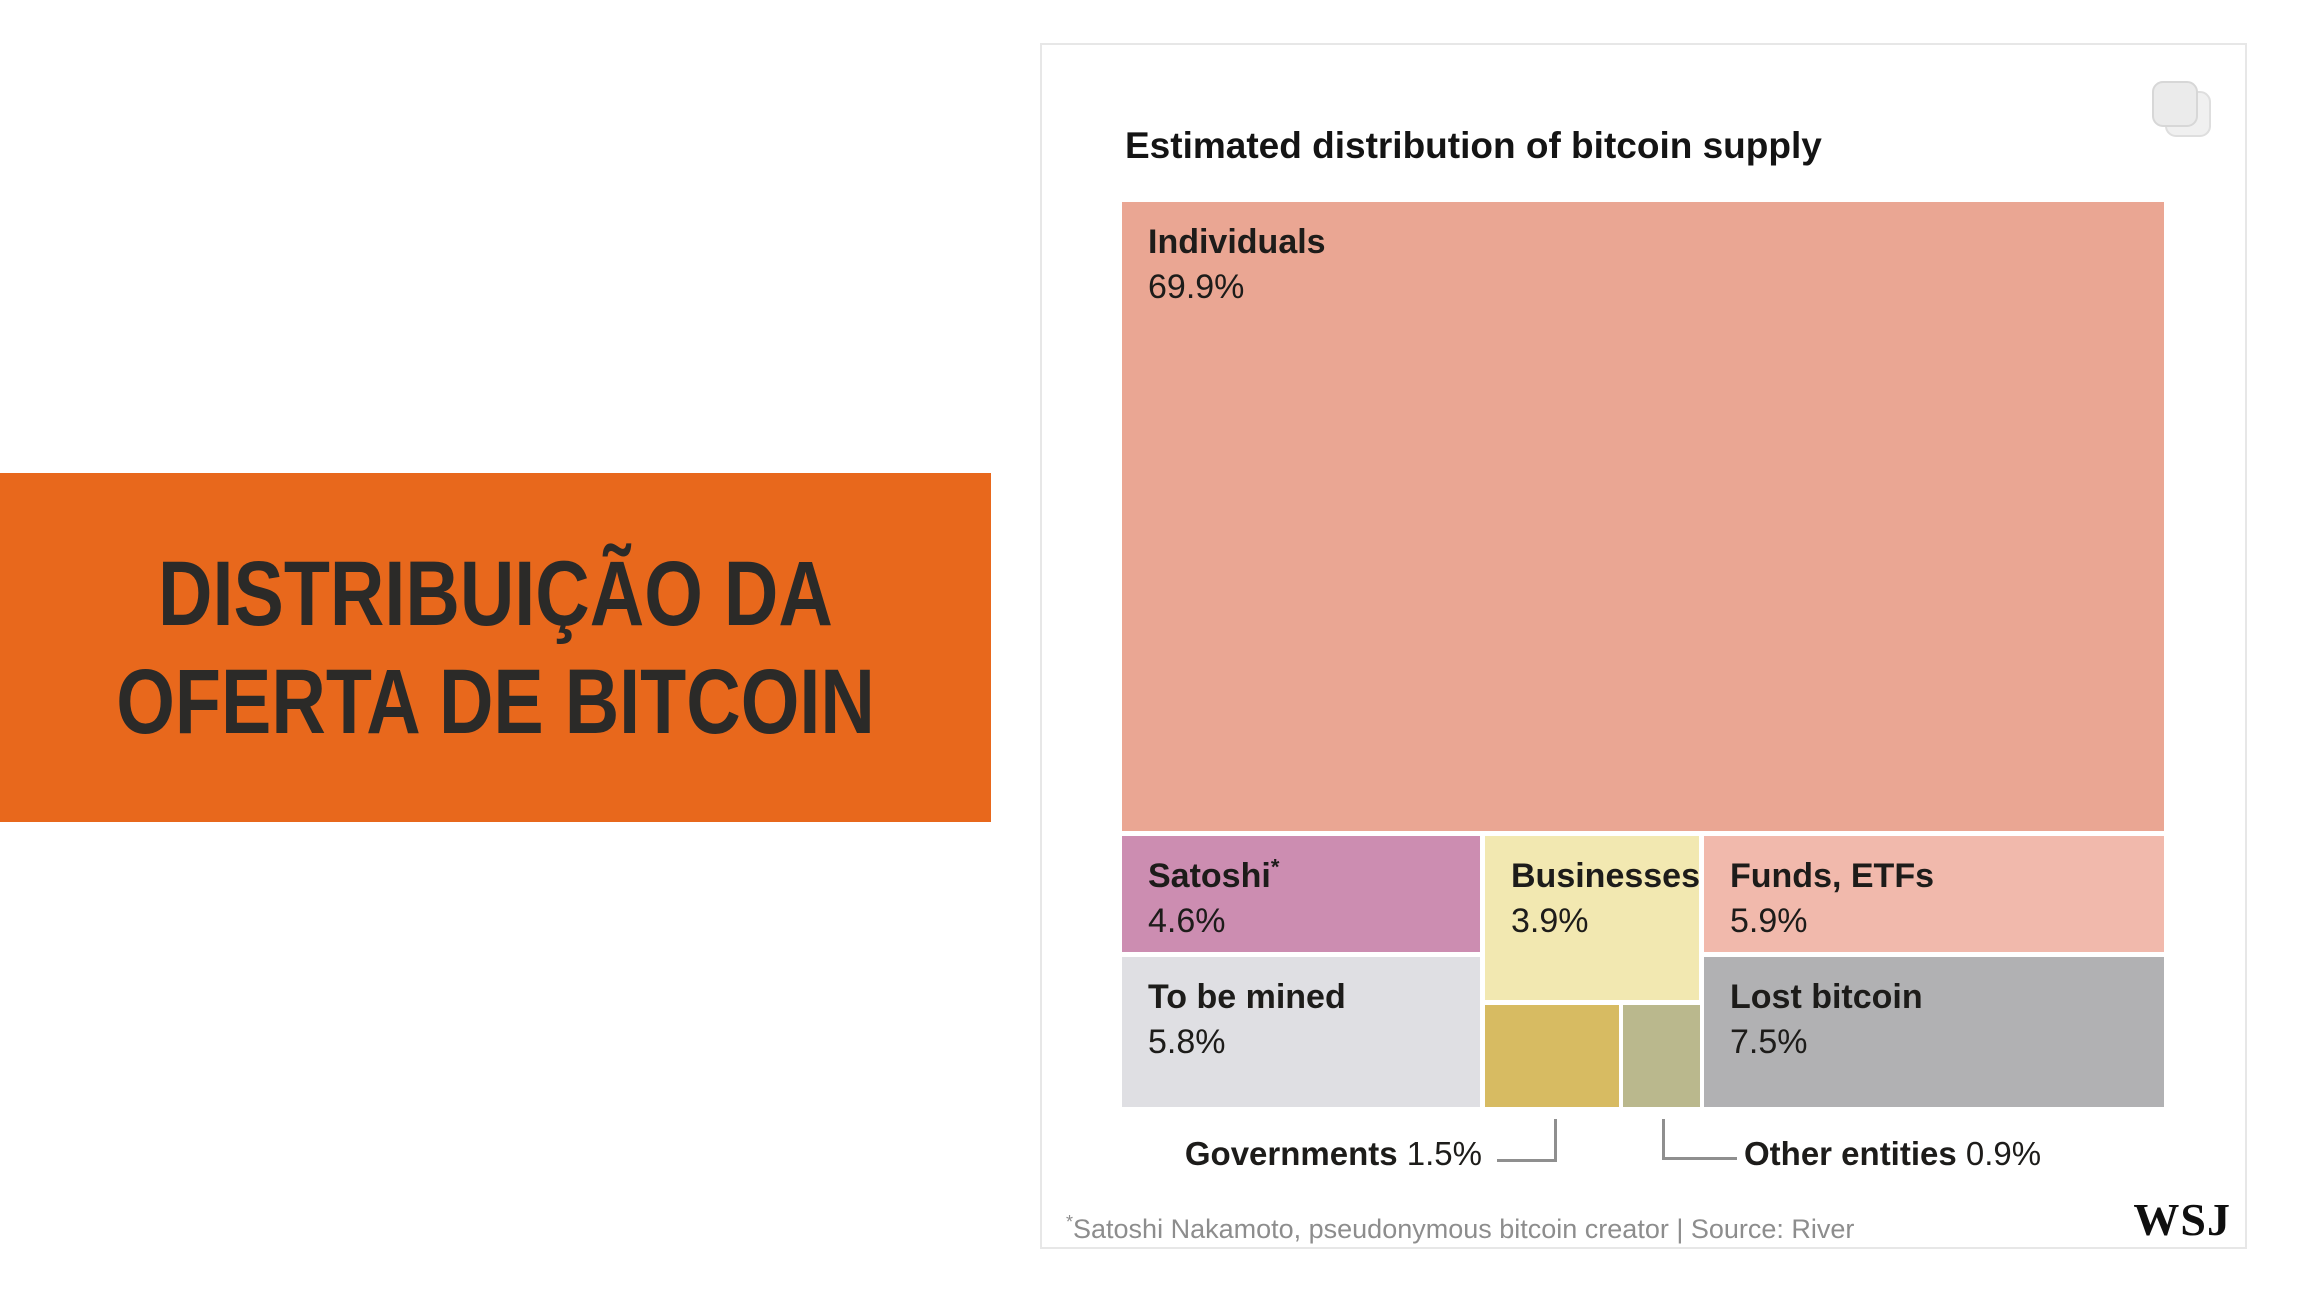 This screenshot has height=1296, width=2304. What do you see at coordinates (1832, 876) in the screenshot?
I see `block-label: Funds, ETFs` at bounding box center [1832, 876].